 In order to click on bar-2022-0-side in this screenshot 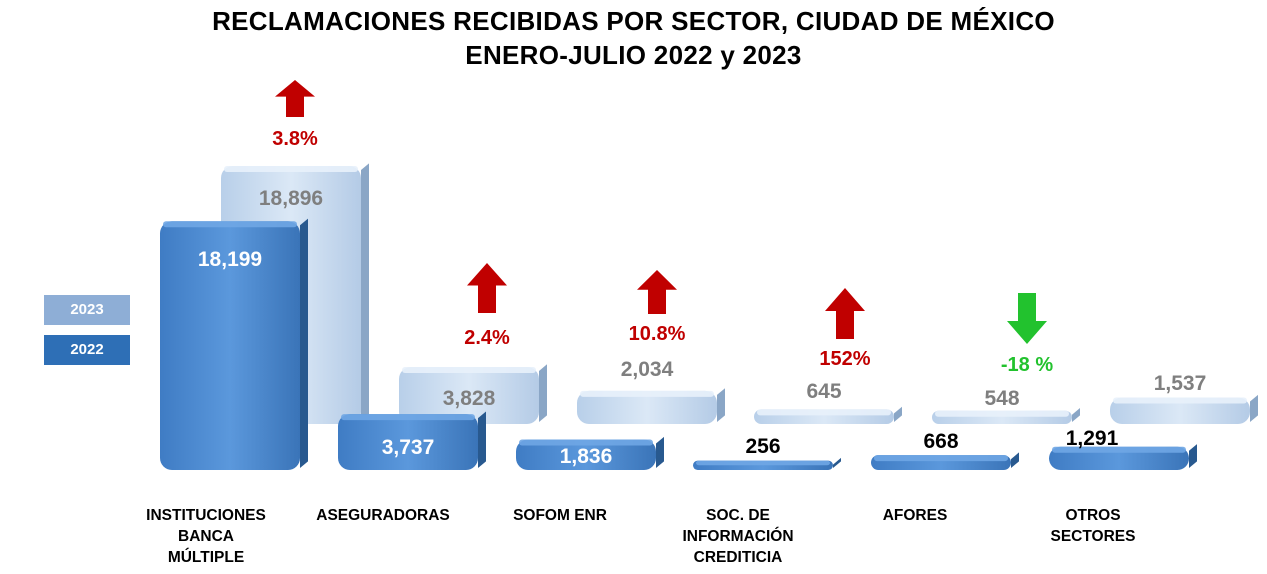, I will do `click(304, 343)`.